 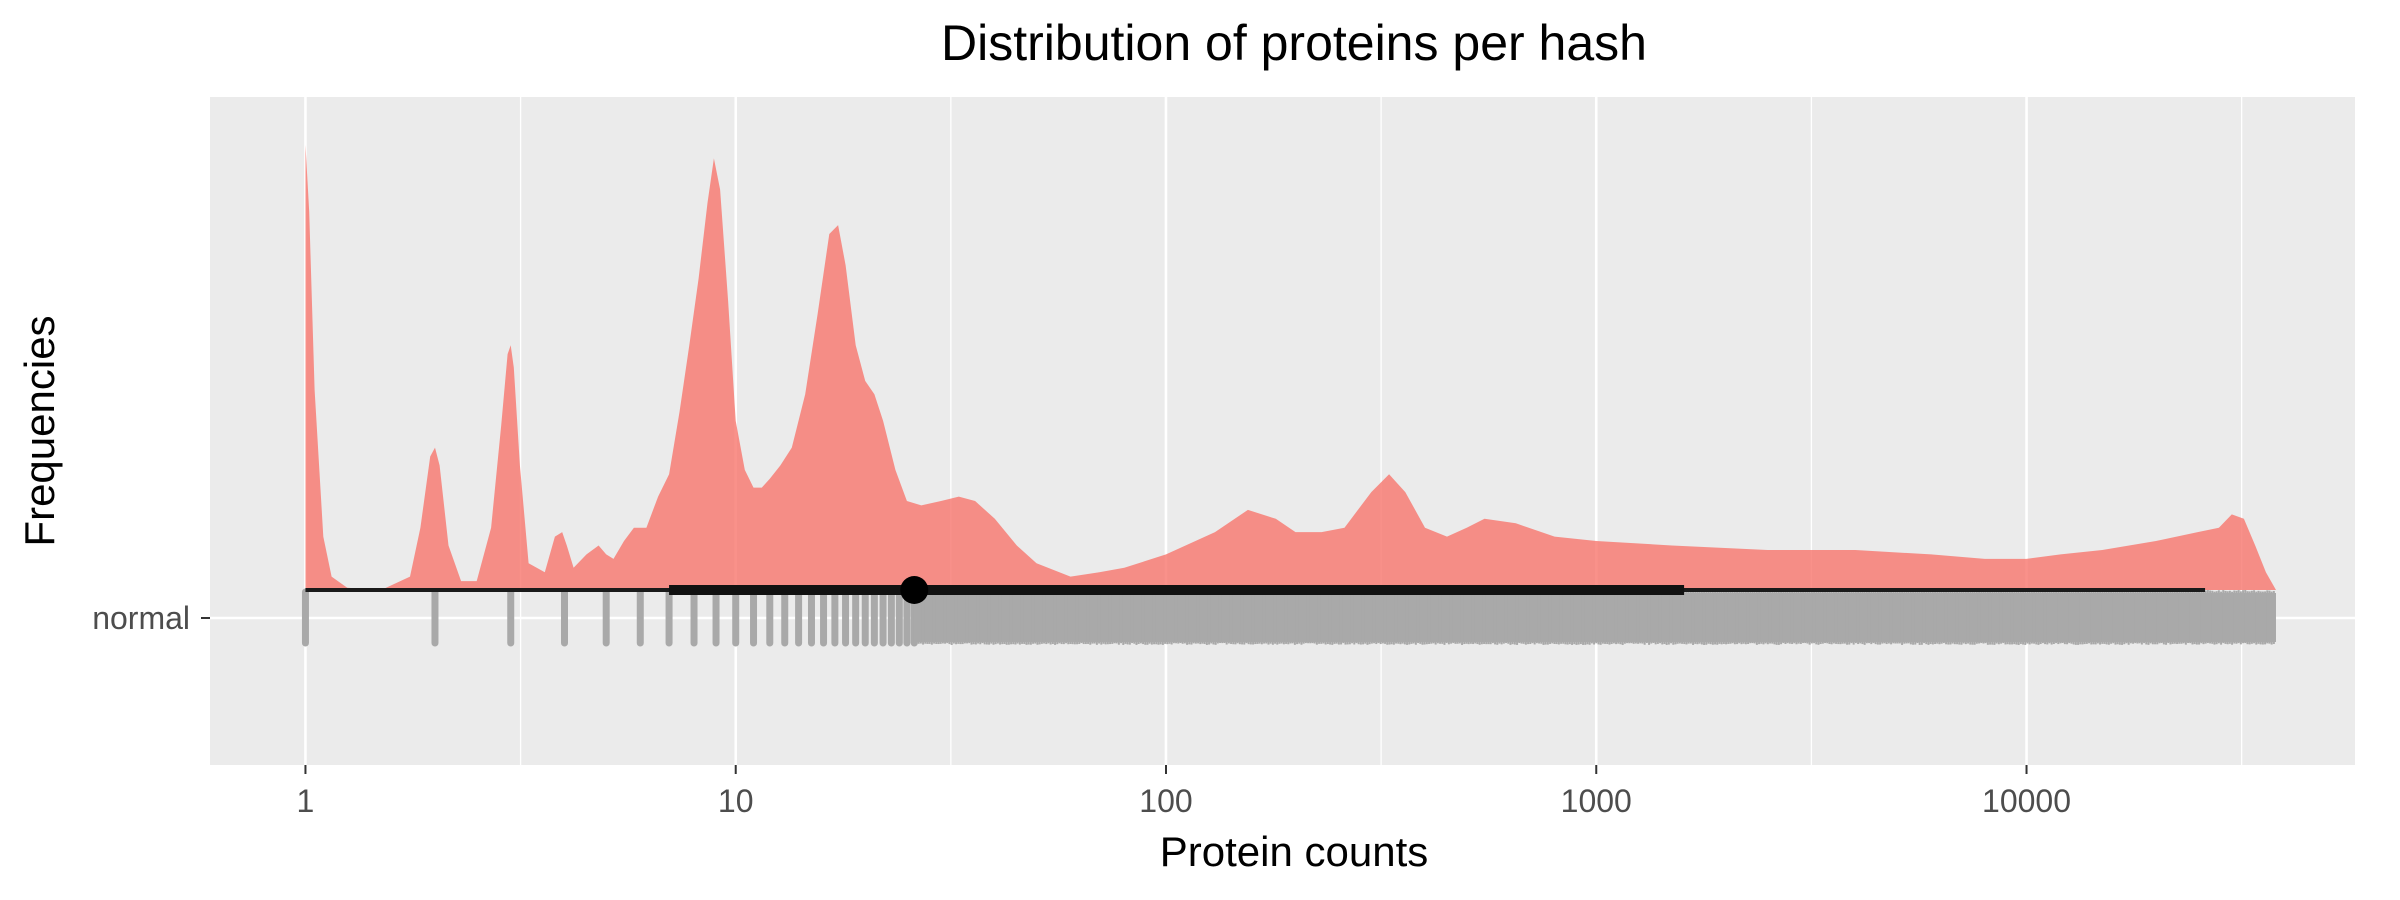 I want to click on x-tick-label: 100, so click(x=1165, y=801).